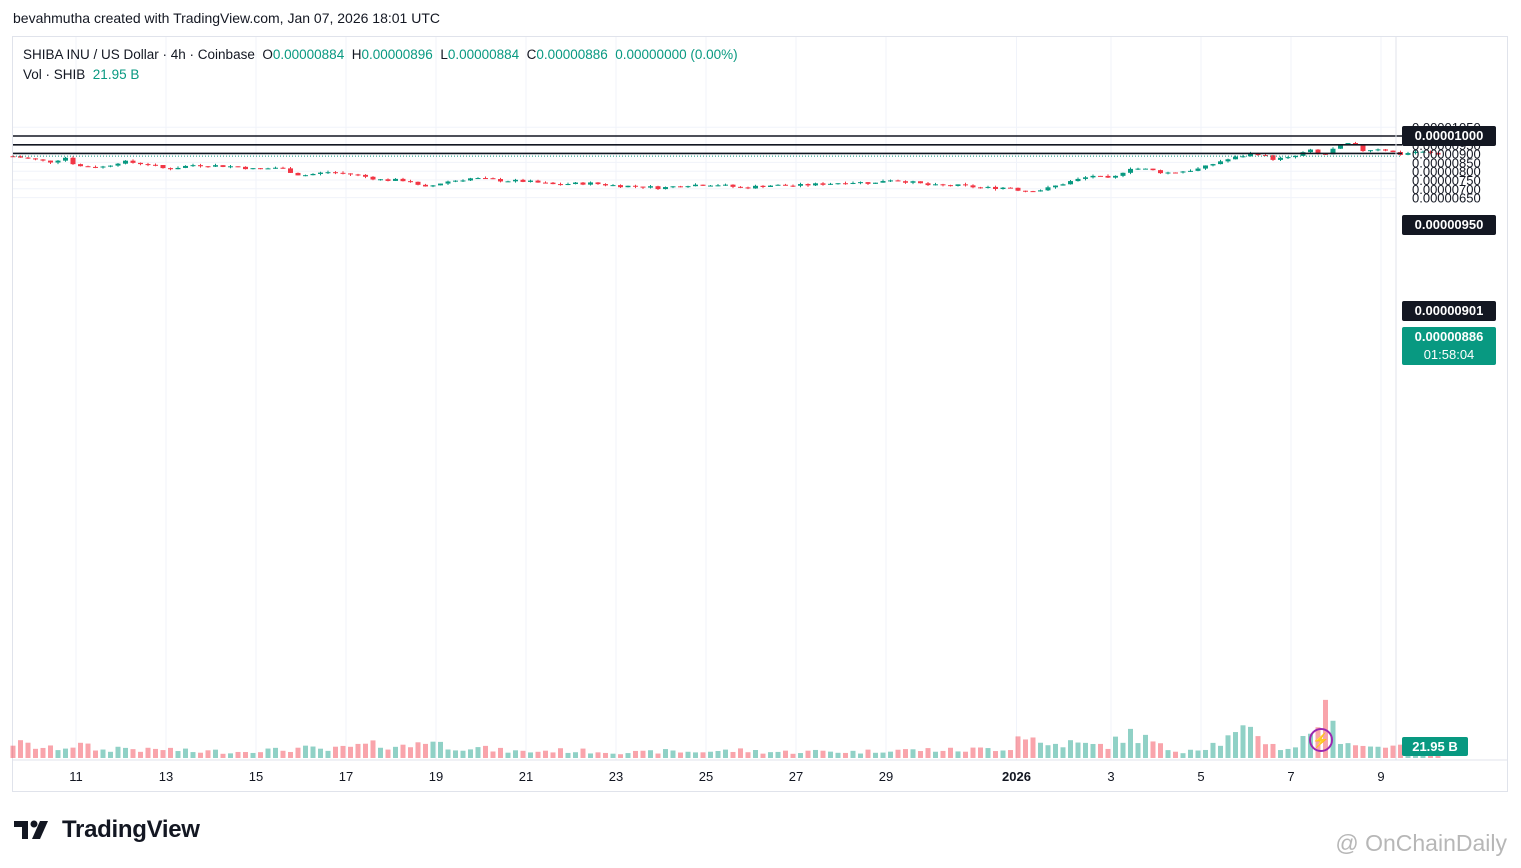  Describe the element at coordinates (1110, 776) in the screenshot. I see `time-tick-label: 3` at that location.